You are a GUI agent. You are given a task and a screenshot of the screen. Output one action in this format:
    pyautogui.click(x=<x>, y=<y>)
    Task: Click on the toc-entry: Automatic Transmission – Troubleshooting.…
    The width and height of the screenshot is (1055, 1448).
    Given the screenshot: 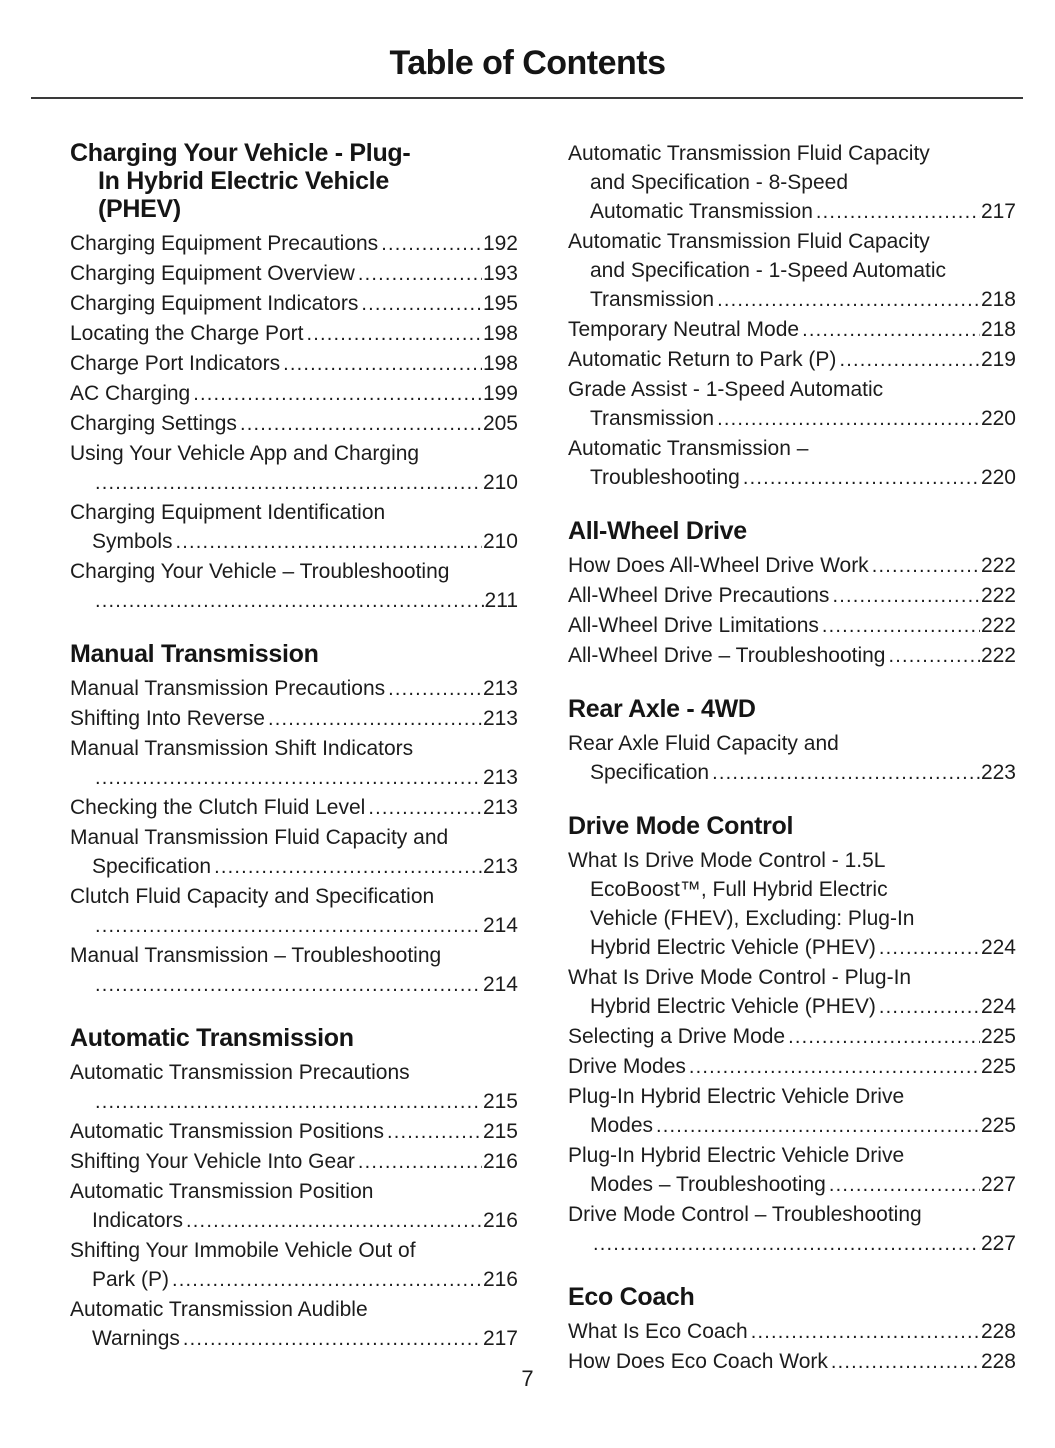 What is the action you would take?
    pyautogui.click(x=792, y=463)
    